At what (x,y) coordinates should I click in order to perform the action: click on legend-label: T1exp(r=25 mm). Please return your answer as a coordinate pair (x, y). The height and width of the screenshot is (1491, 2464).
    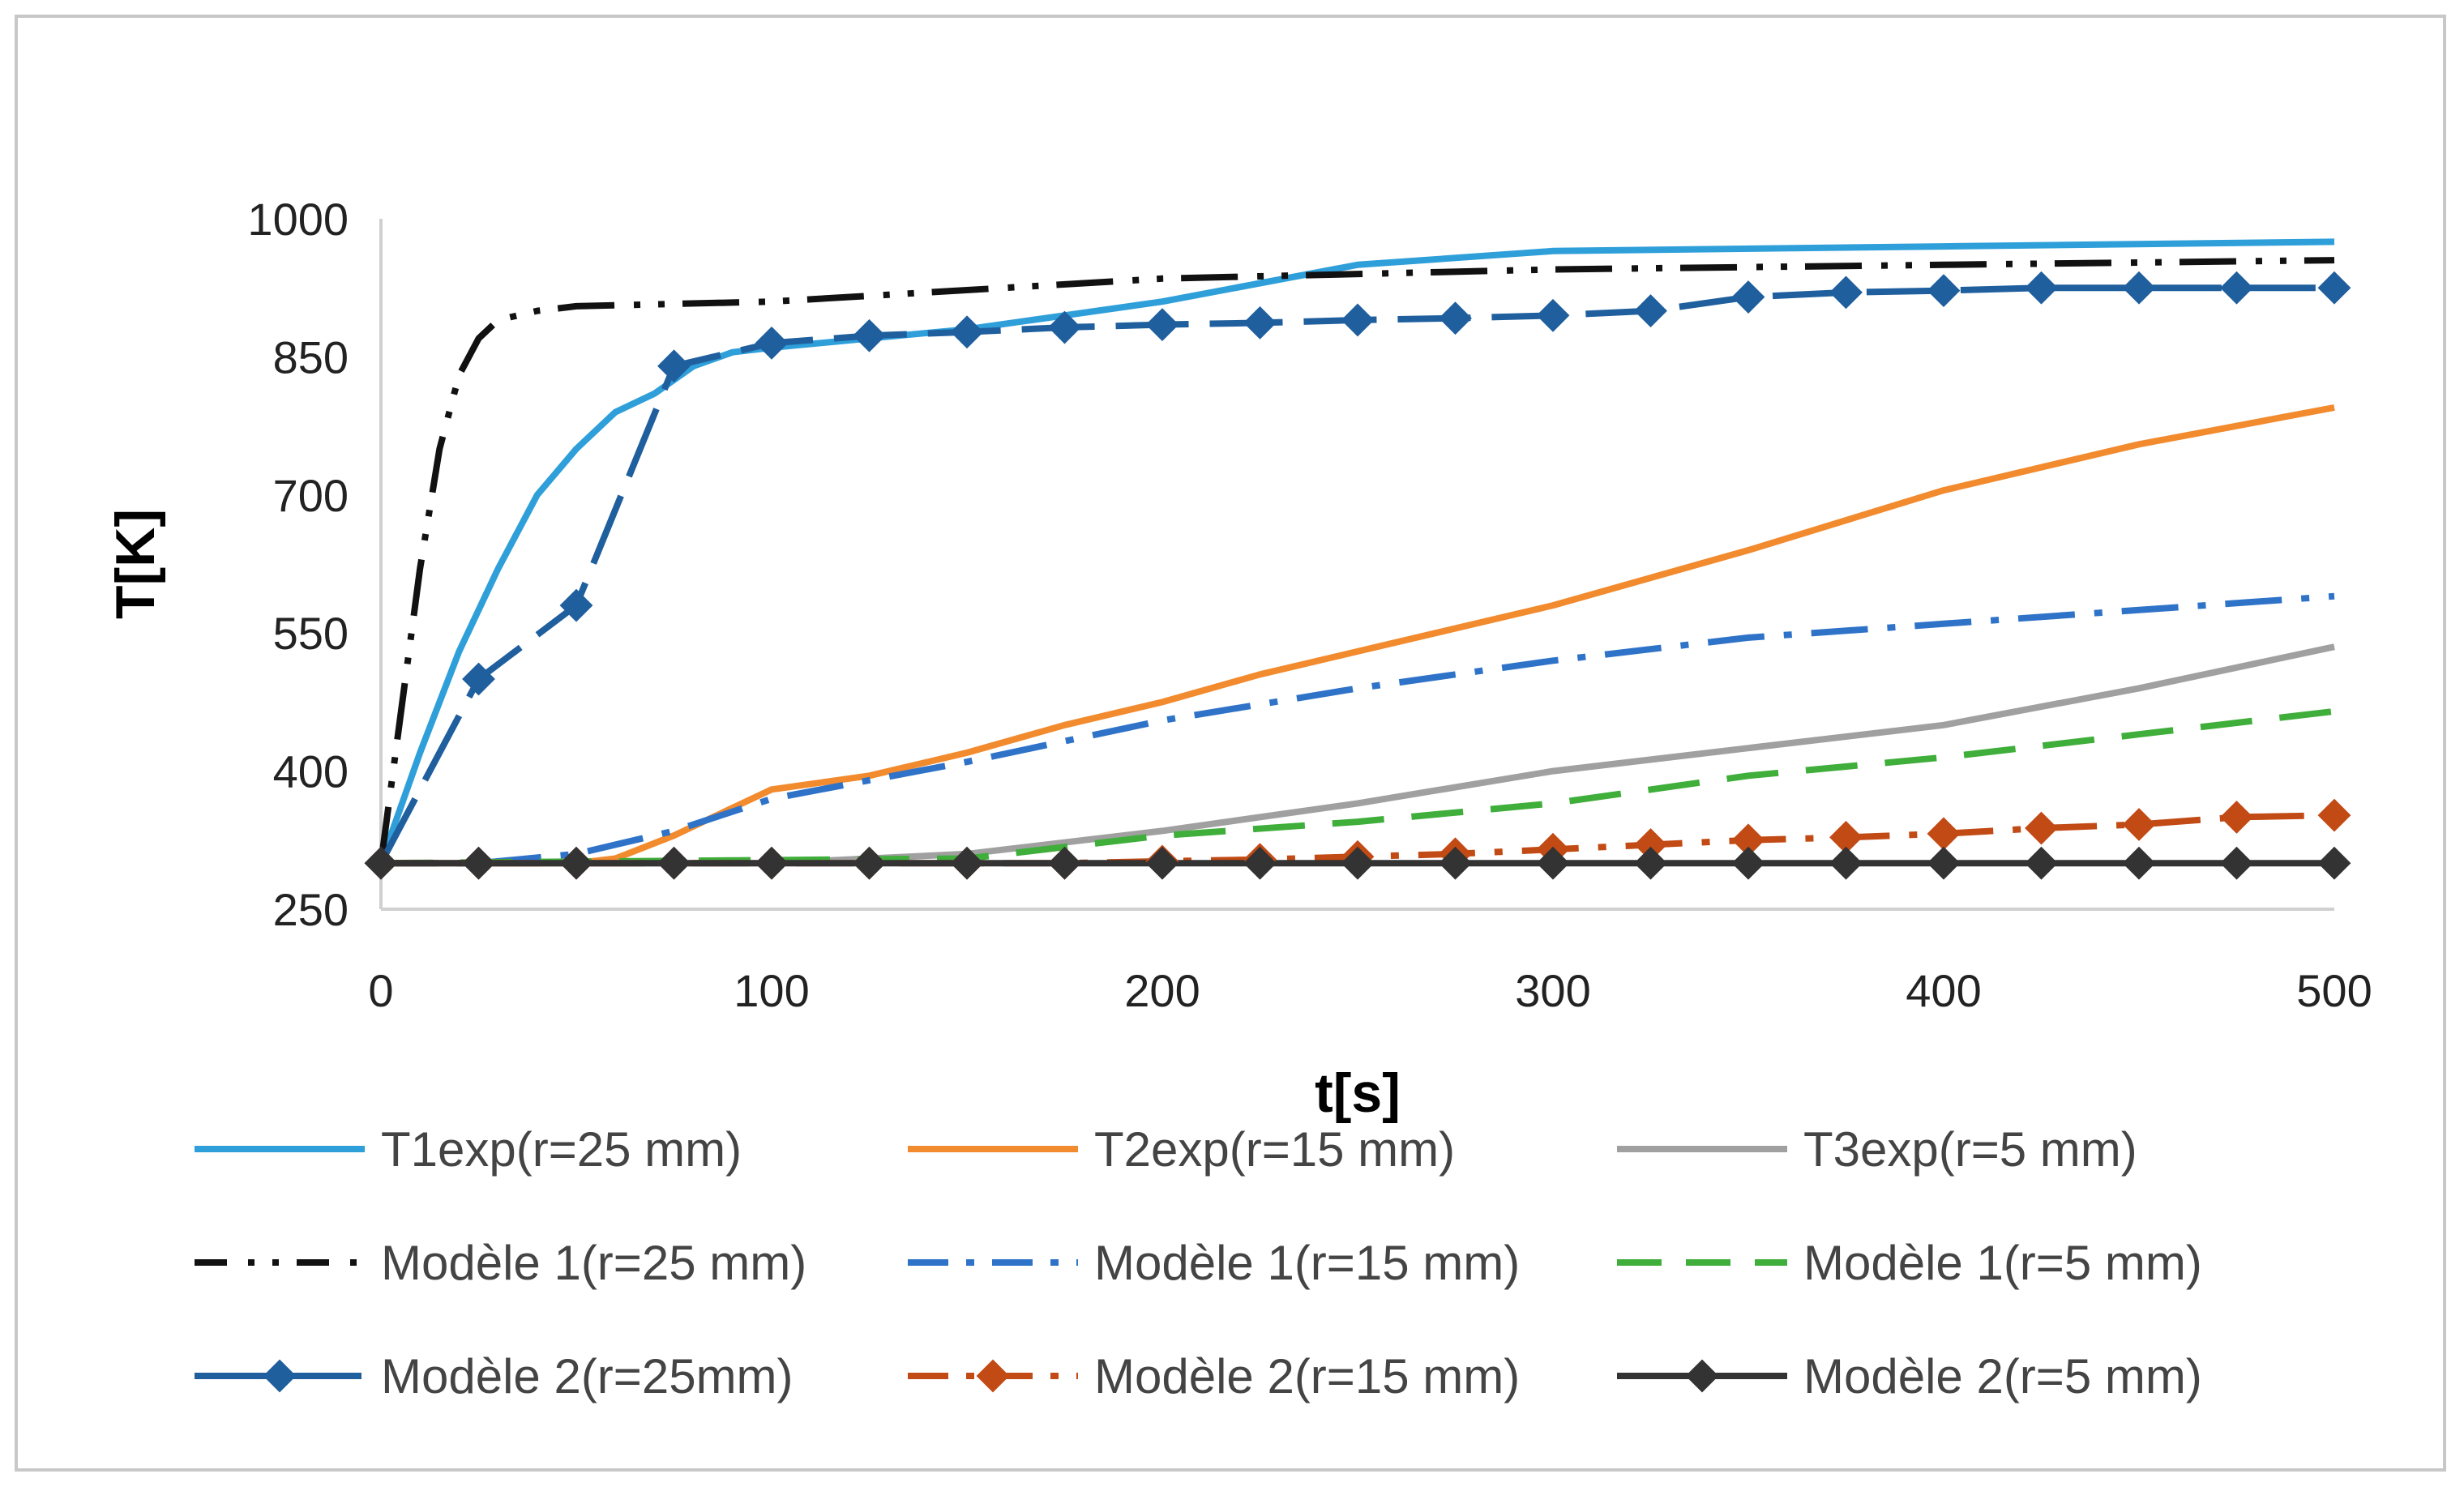
    Looking at the image, I should click on (561, 1149).